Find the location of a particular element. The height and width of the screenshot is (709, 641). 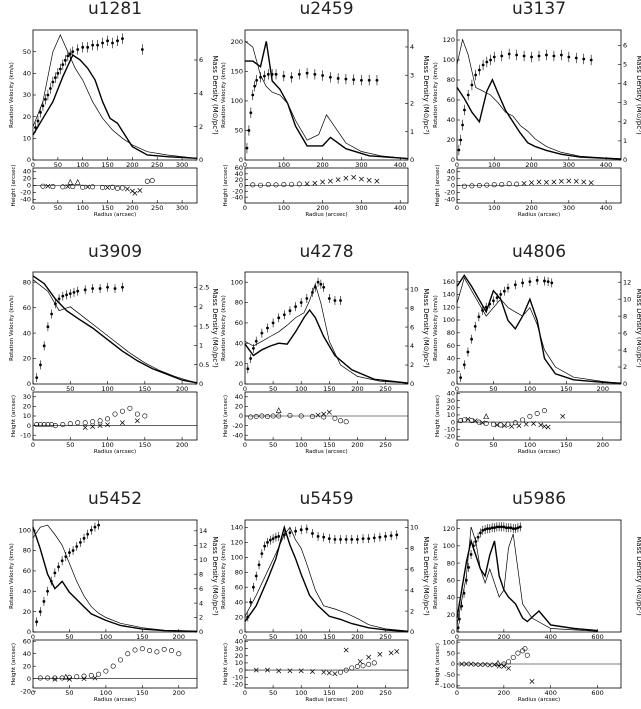

height-tick-label: 30 is located at coordinates (239, 649).